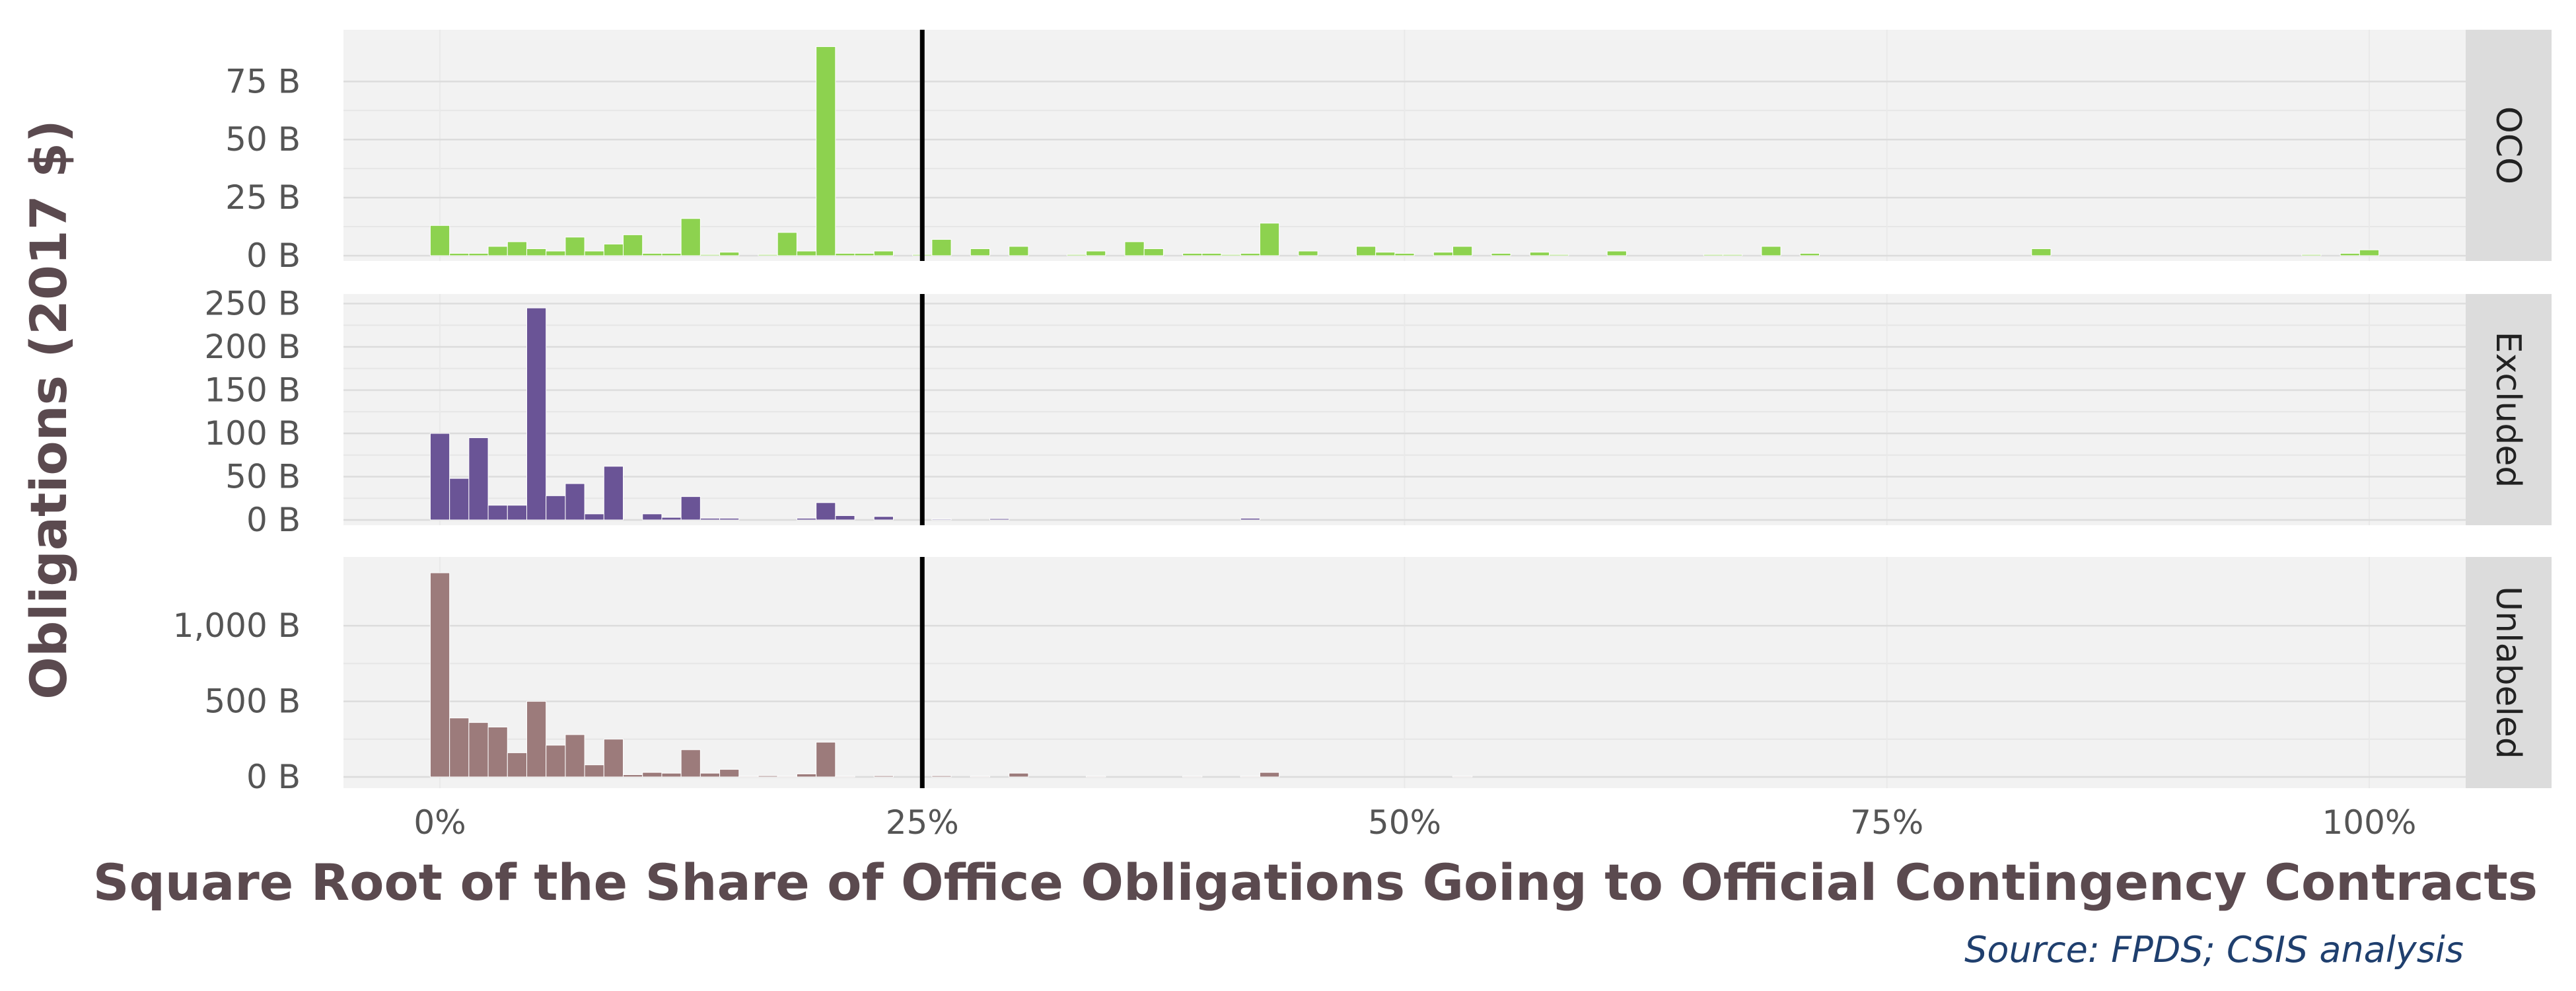  Describe the element at coordinates (253, 701) in the screenshot. I see `y-tick-label: 500 B` at that location.